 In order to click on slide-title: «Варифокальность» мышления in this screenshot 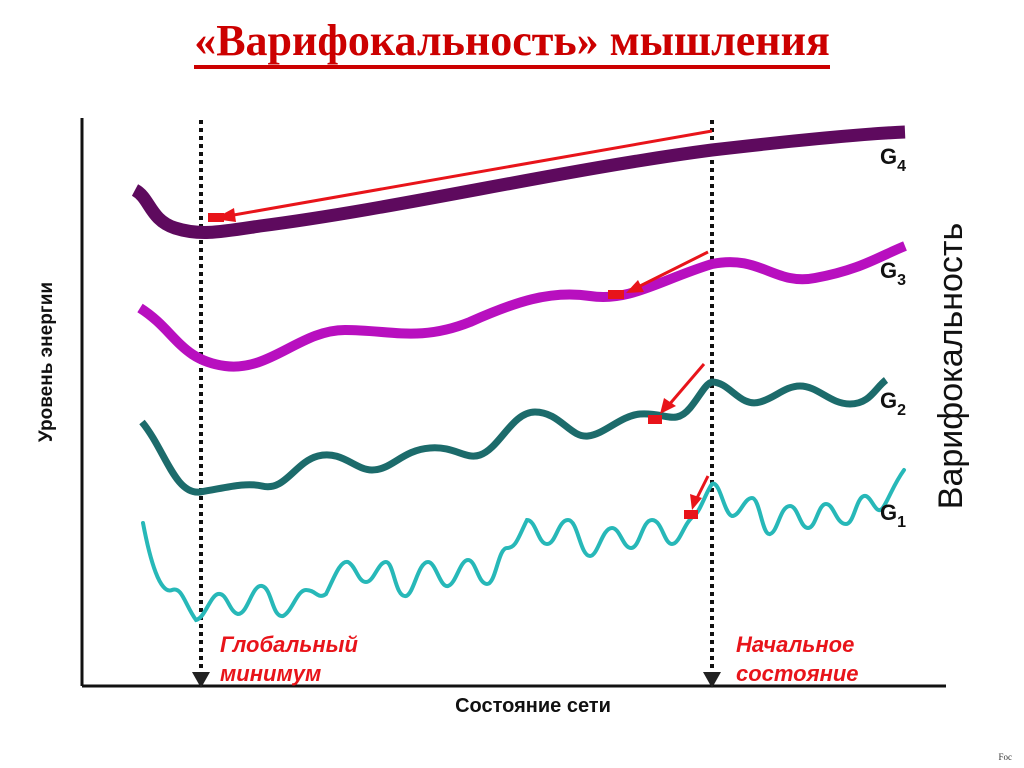, I will do `click(512, 41)`.